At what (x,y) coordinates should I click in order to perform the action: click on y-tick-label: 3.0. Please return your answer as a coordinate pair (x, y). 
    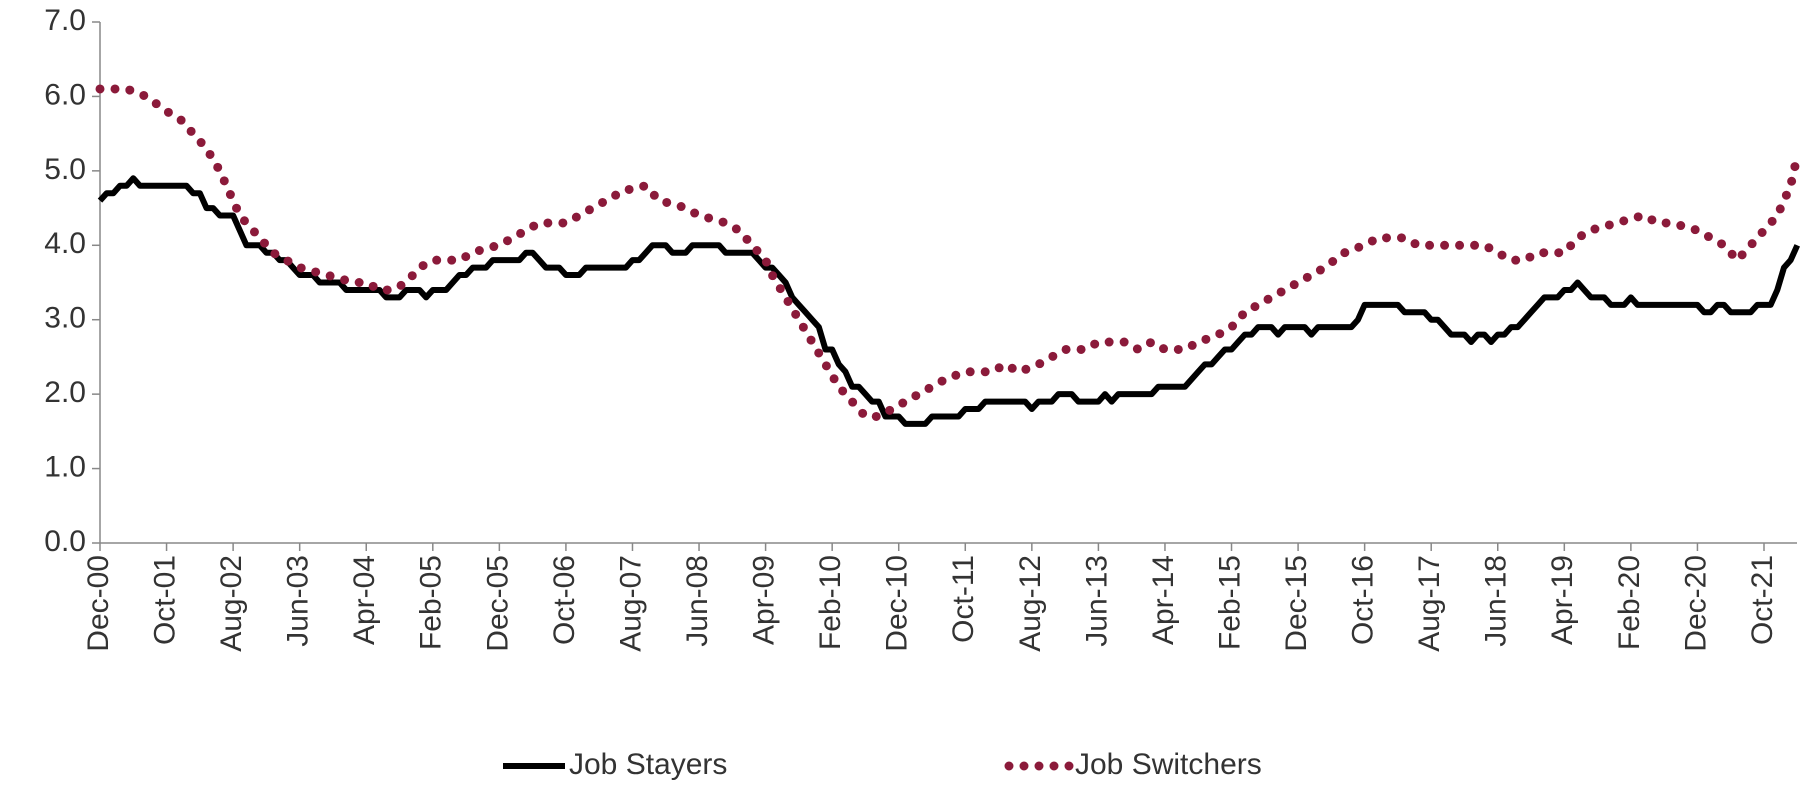
    Looking at the image, I should click on (65, 318).